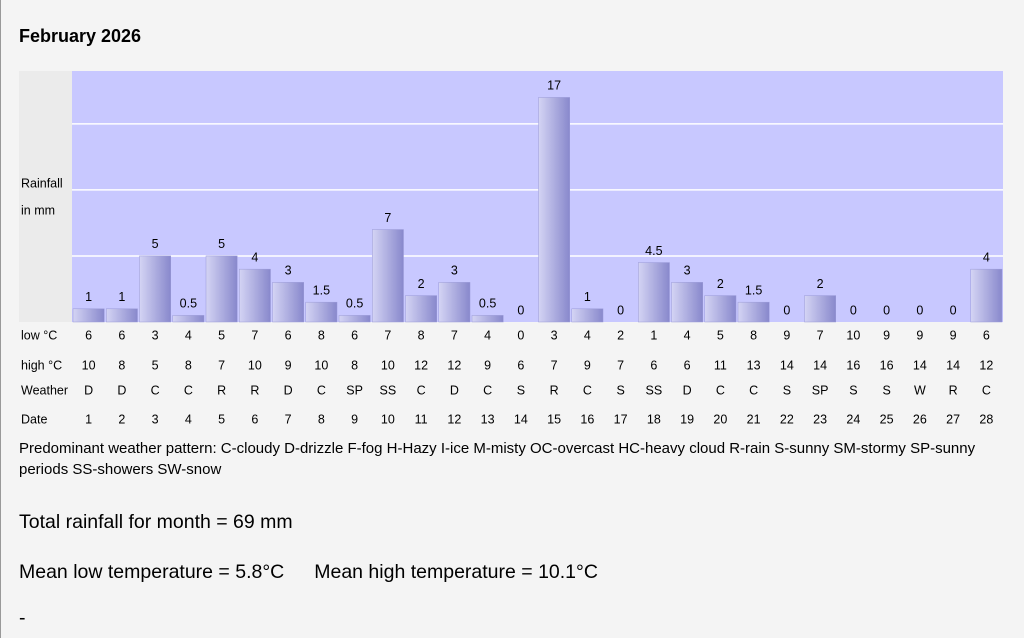 The width and height of the screenshot is (1024, 638). What do you see at coordinates (621, 419) in the screenshot?
I see `x-tick-label: 17` at bounding box center [621, 419].